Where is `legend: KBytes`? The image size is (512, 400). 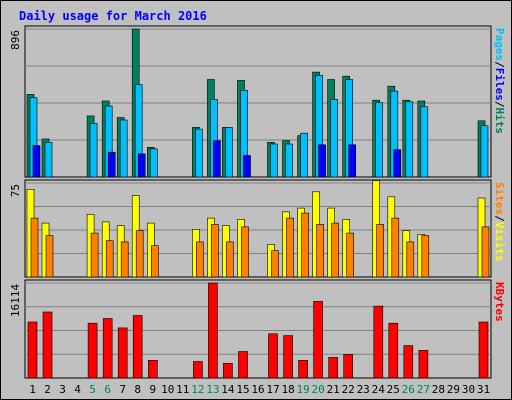
legend: KBytes is located at coordinates (499, 302).